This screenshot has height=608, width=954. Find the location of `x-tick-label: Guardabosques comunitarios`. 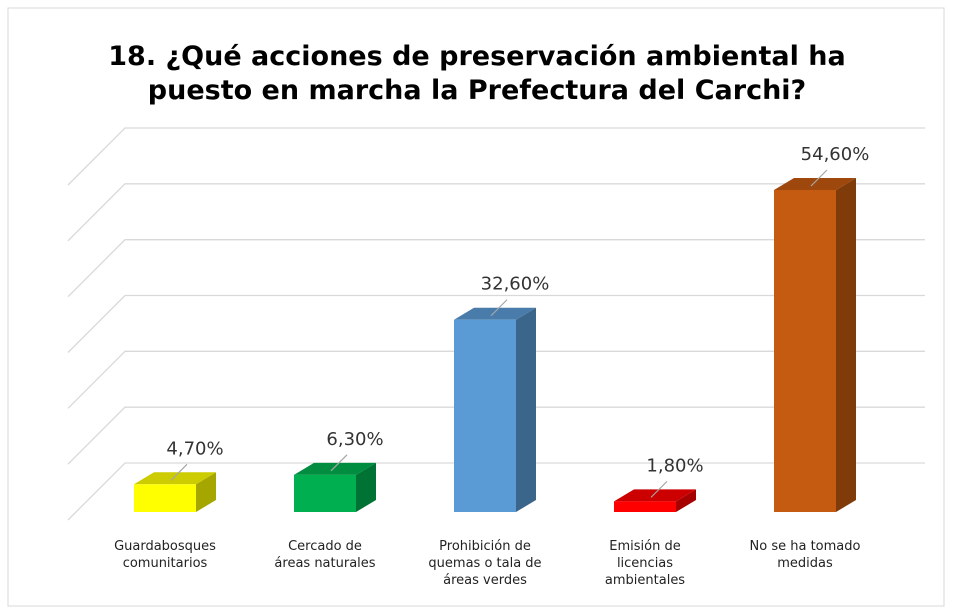

x-tick-label: Guardabosques comunitarios is located at coordinates (165, 555).